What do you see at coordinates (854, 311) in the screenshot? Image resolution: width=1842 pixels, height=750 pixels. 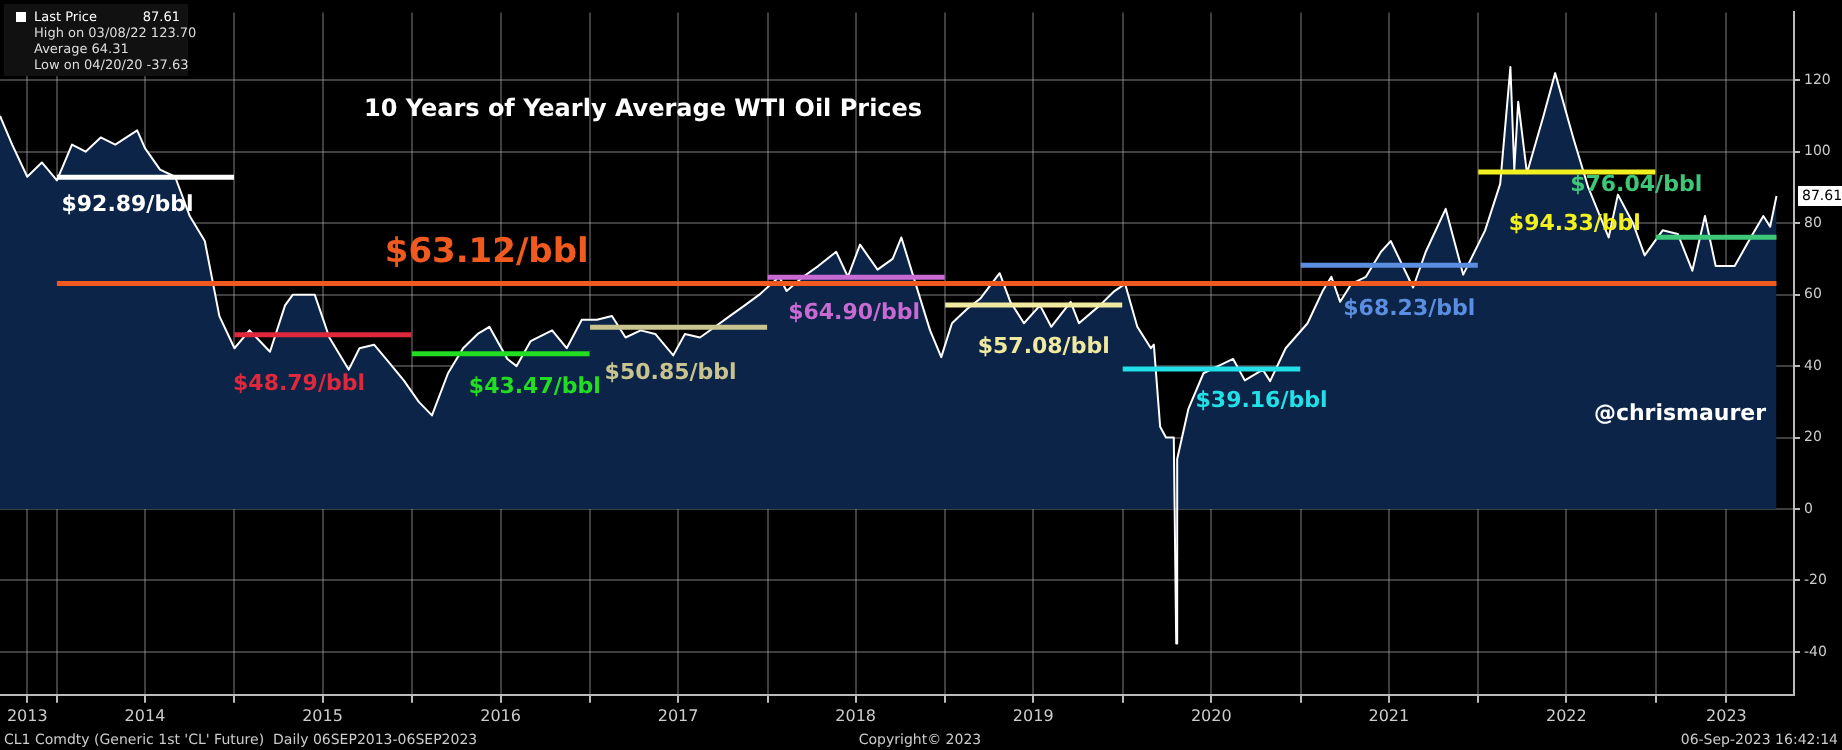 I see `series-label: $64.90/bbl` at bounding box center [854, 311].